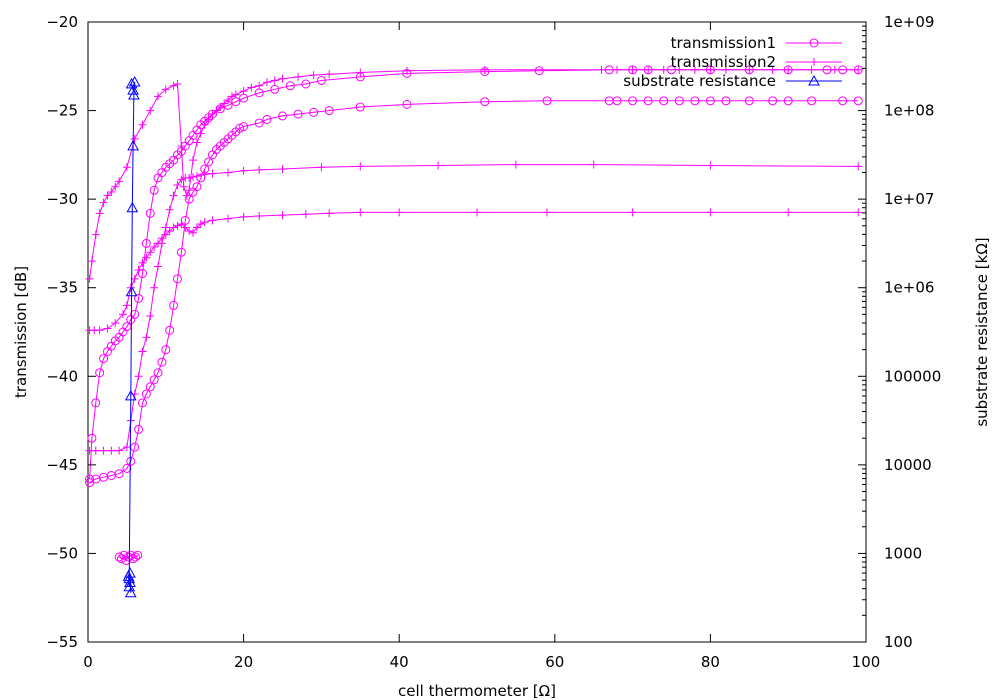  Describe the element at coordinates (814, 43) in the screenshot. I see `legend-marker-transmission1` at that location.